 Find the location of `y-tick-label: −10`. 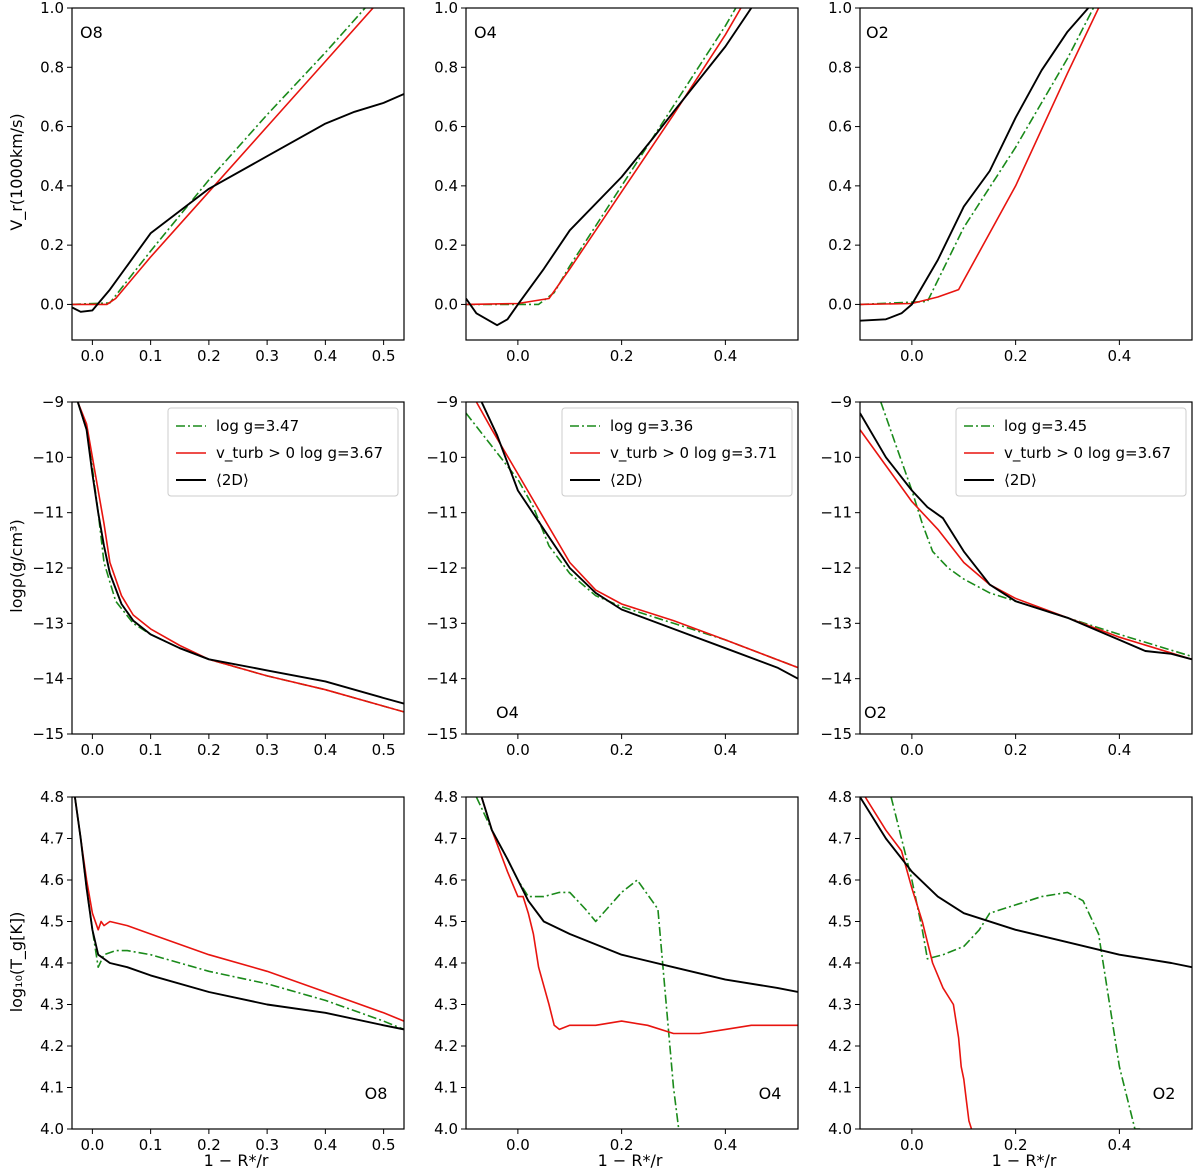

y-tick-label: −10 is located at coordinates (442, 457).